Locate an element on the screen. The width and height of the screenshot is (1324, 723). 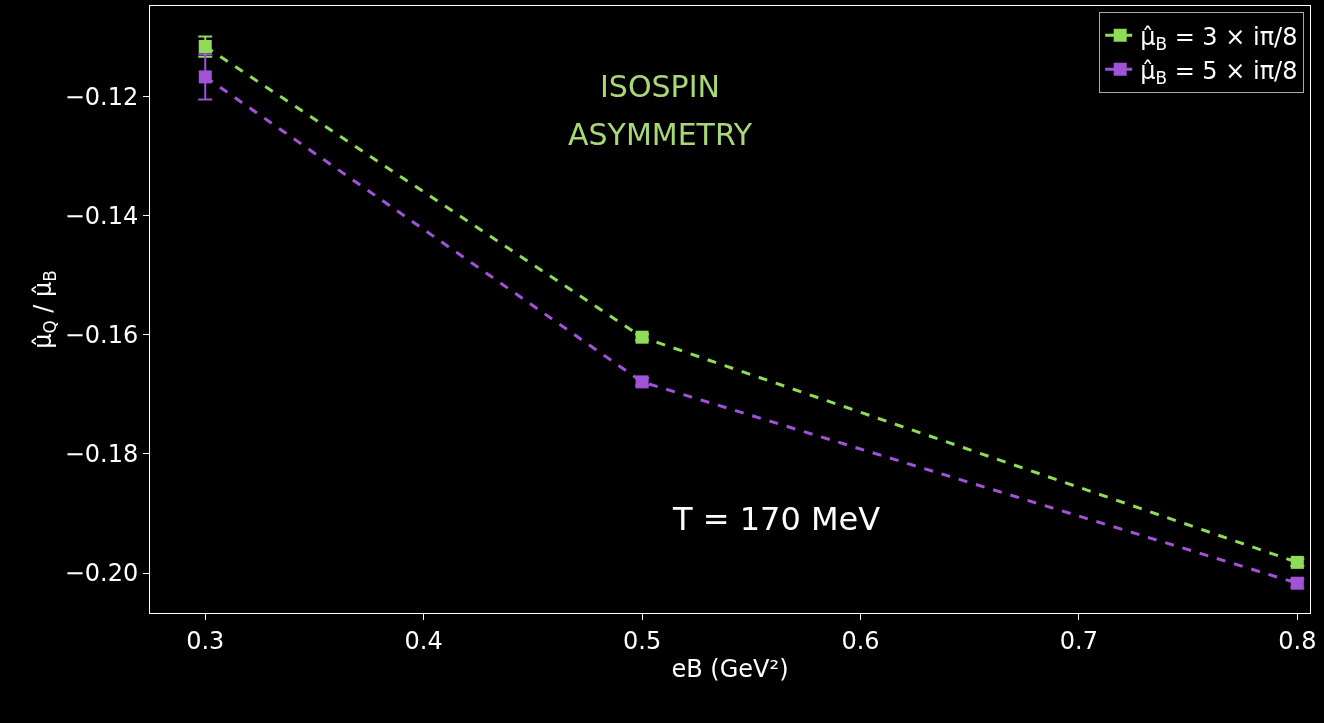
y-tick-label: −0.14 is located at coordinates (101, 216).